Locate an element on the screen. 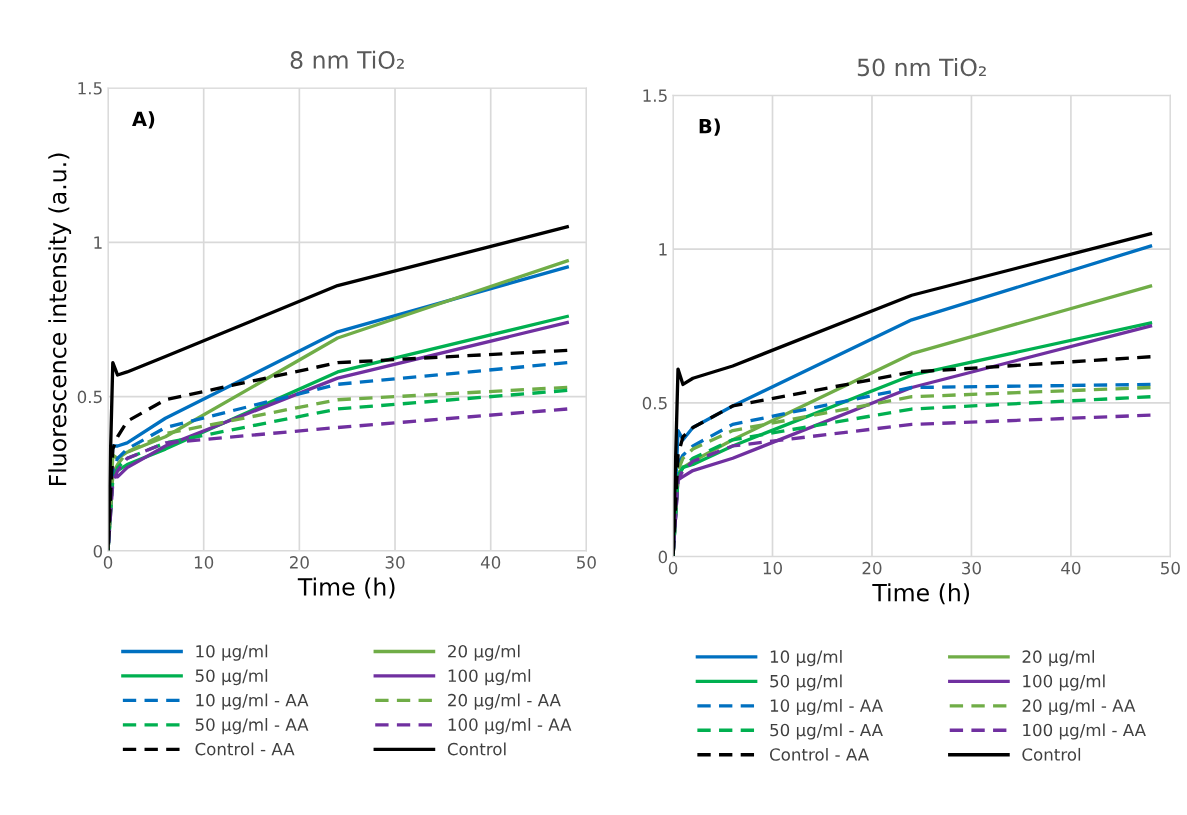 Image resolution: width=1187 pixels, height=815 pixels. chart-title: 50 nm TiO₂ is located at coordinates (921, 67).